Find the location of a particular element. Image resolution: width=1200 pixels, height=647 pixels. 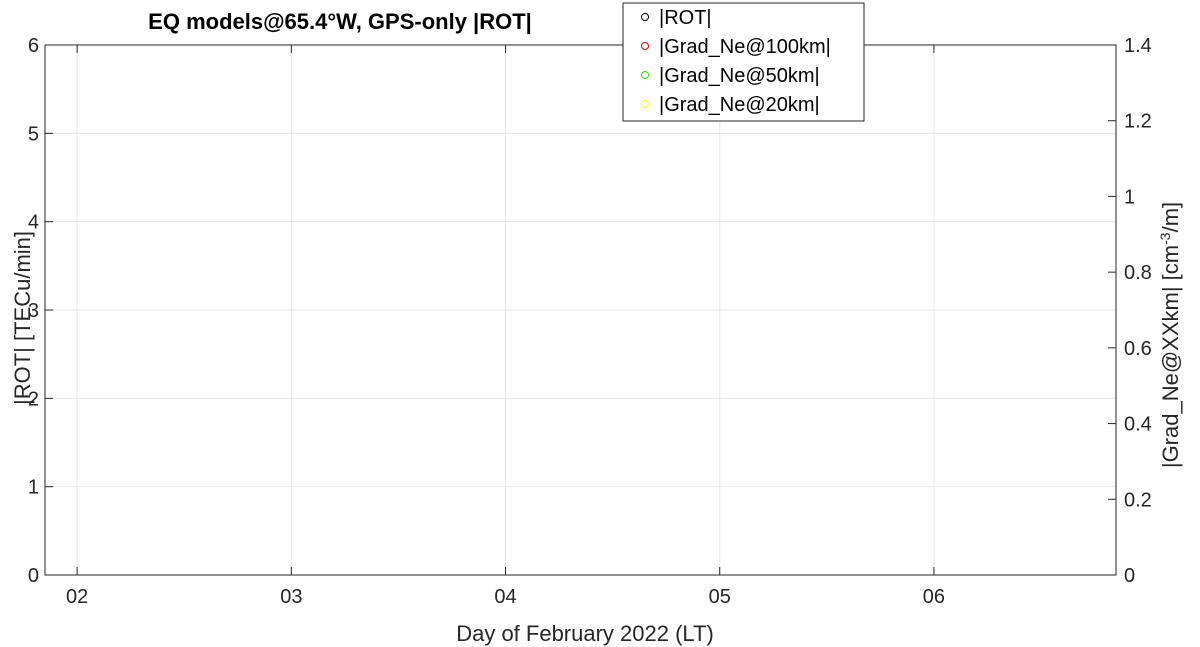

x-tick-label: 02 is located at coordinates (77, 597).